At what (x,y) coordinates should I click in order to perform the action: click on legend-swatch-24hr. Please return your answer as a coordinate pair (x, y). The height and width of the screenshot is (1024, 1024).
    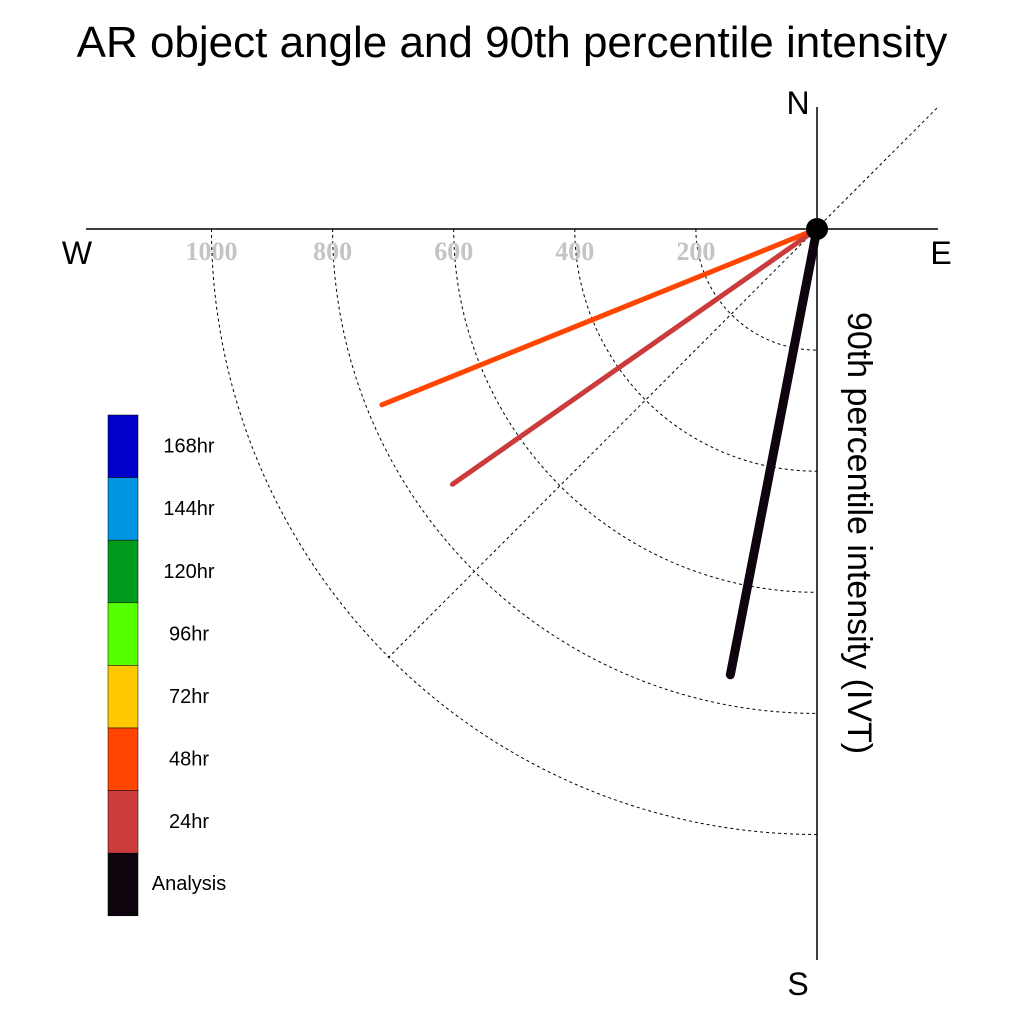
    Looking at the image, I should click on (123, 822).